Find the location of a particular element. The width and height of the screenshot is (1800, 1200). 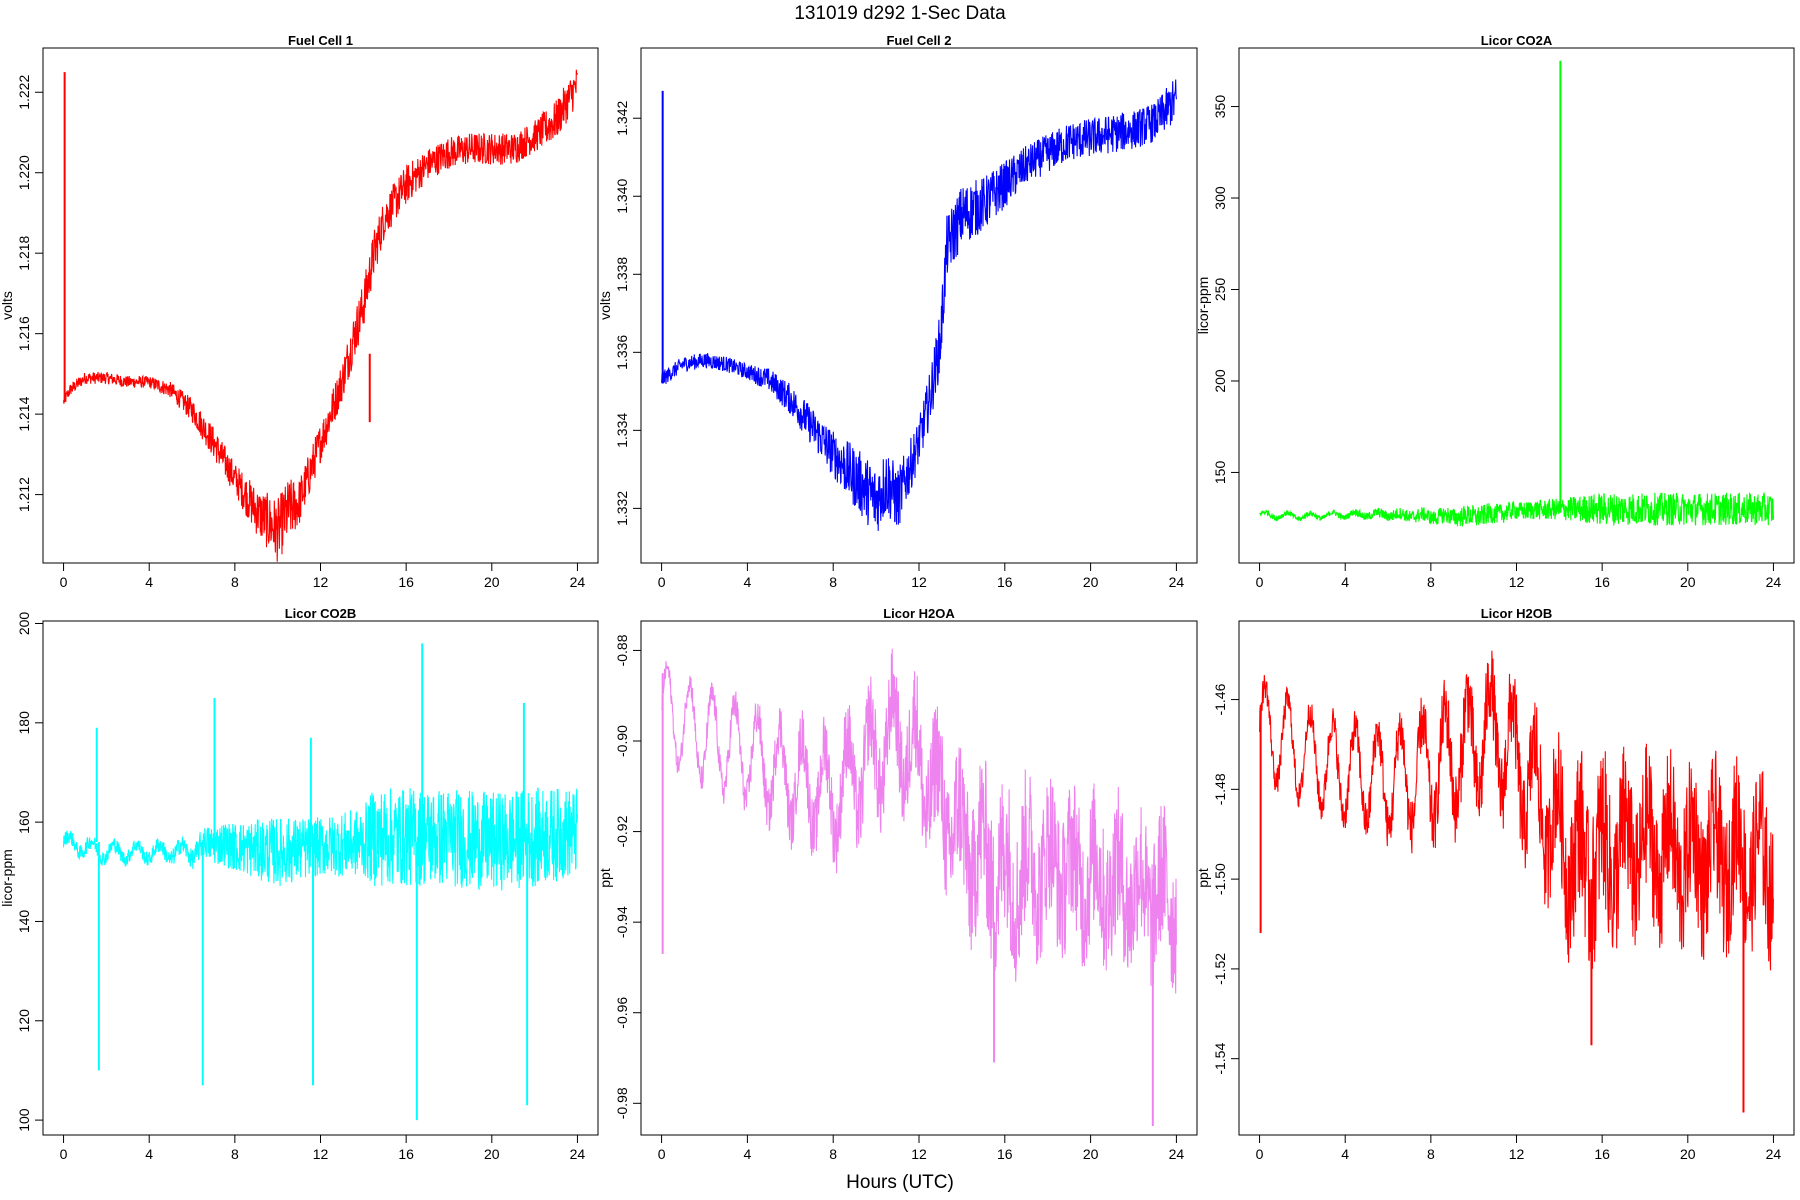

y-tick-label: 1.336 is located at coordinates (622, 352).